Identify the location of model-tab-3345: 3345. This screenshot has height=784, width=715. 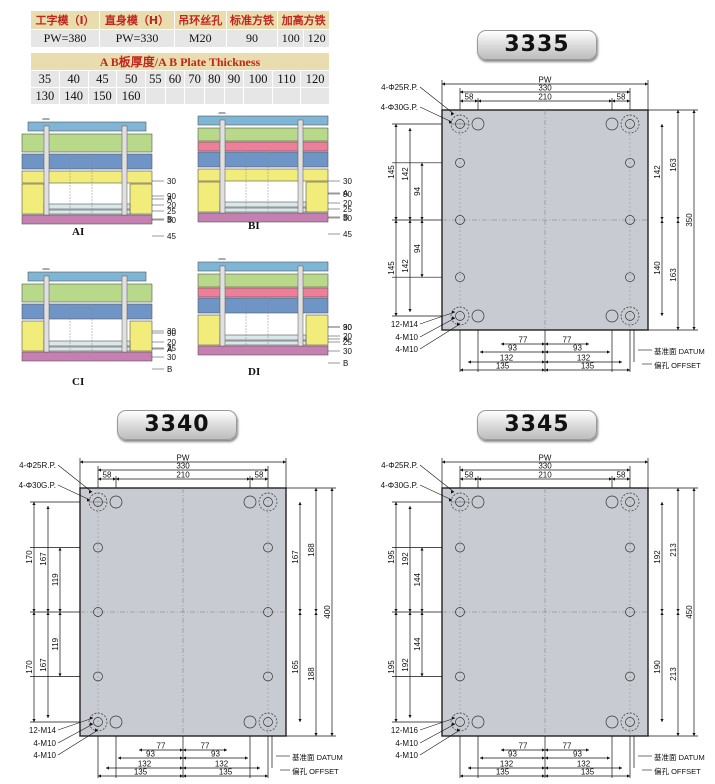
(537, 425).